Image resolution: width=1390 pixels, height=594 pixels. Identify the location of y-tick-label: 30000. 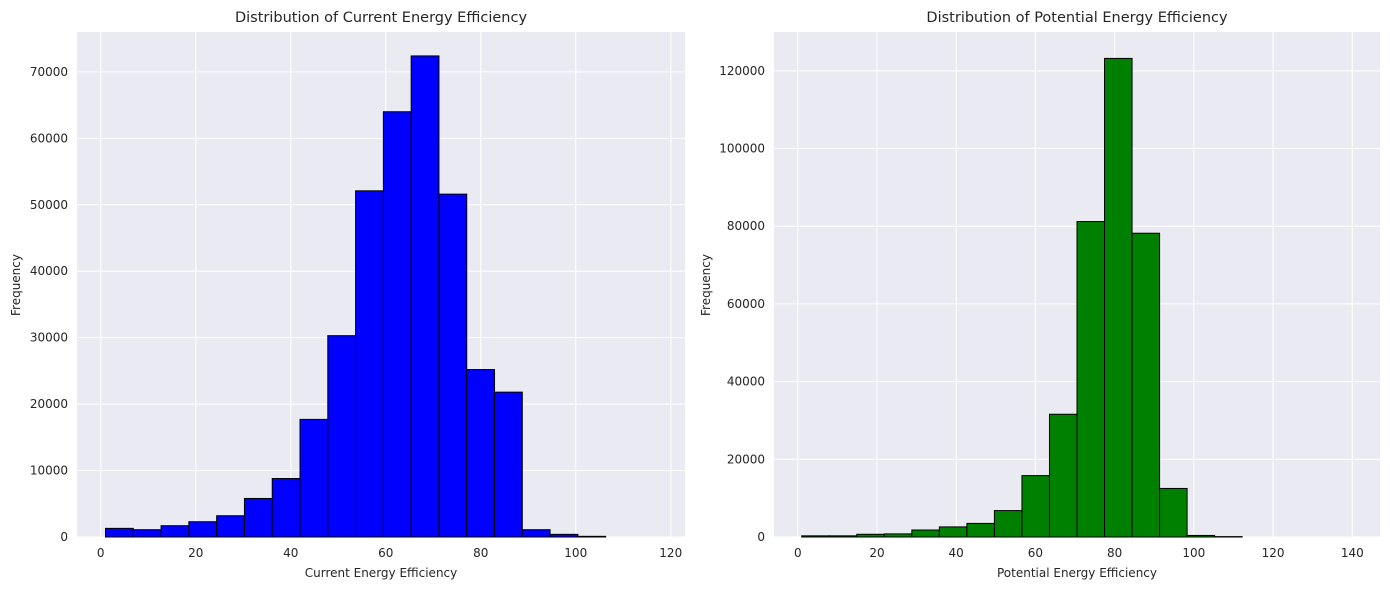
(49, 338).